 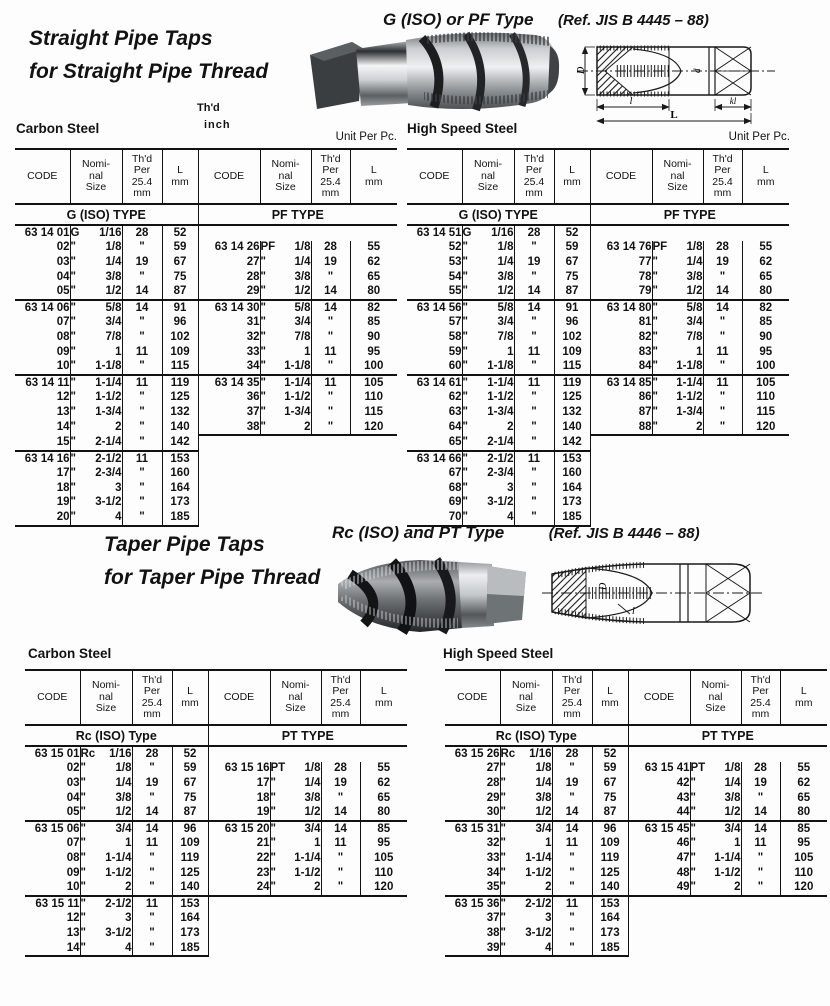 I want to click on nominal-size-cell: " 3, so click(x=95, y=488).